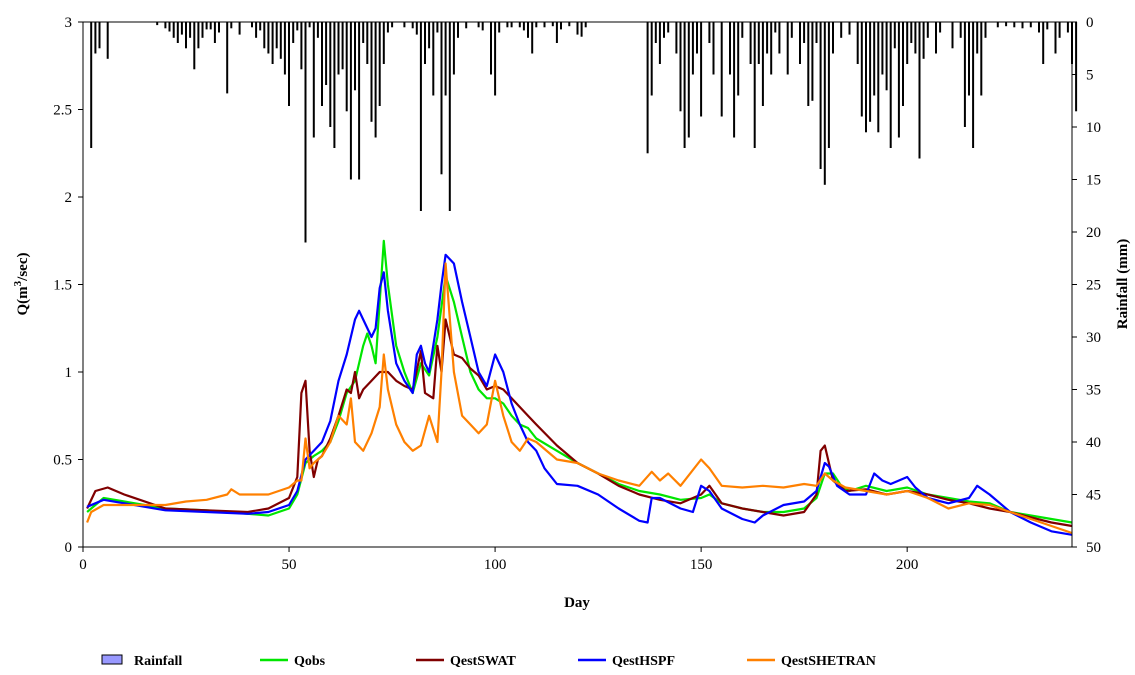  I want to click on y-right-tick-label: 0, so click(1090, 23).